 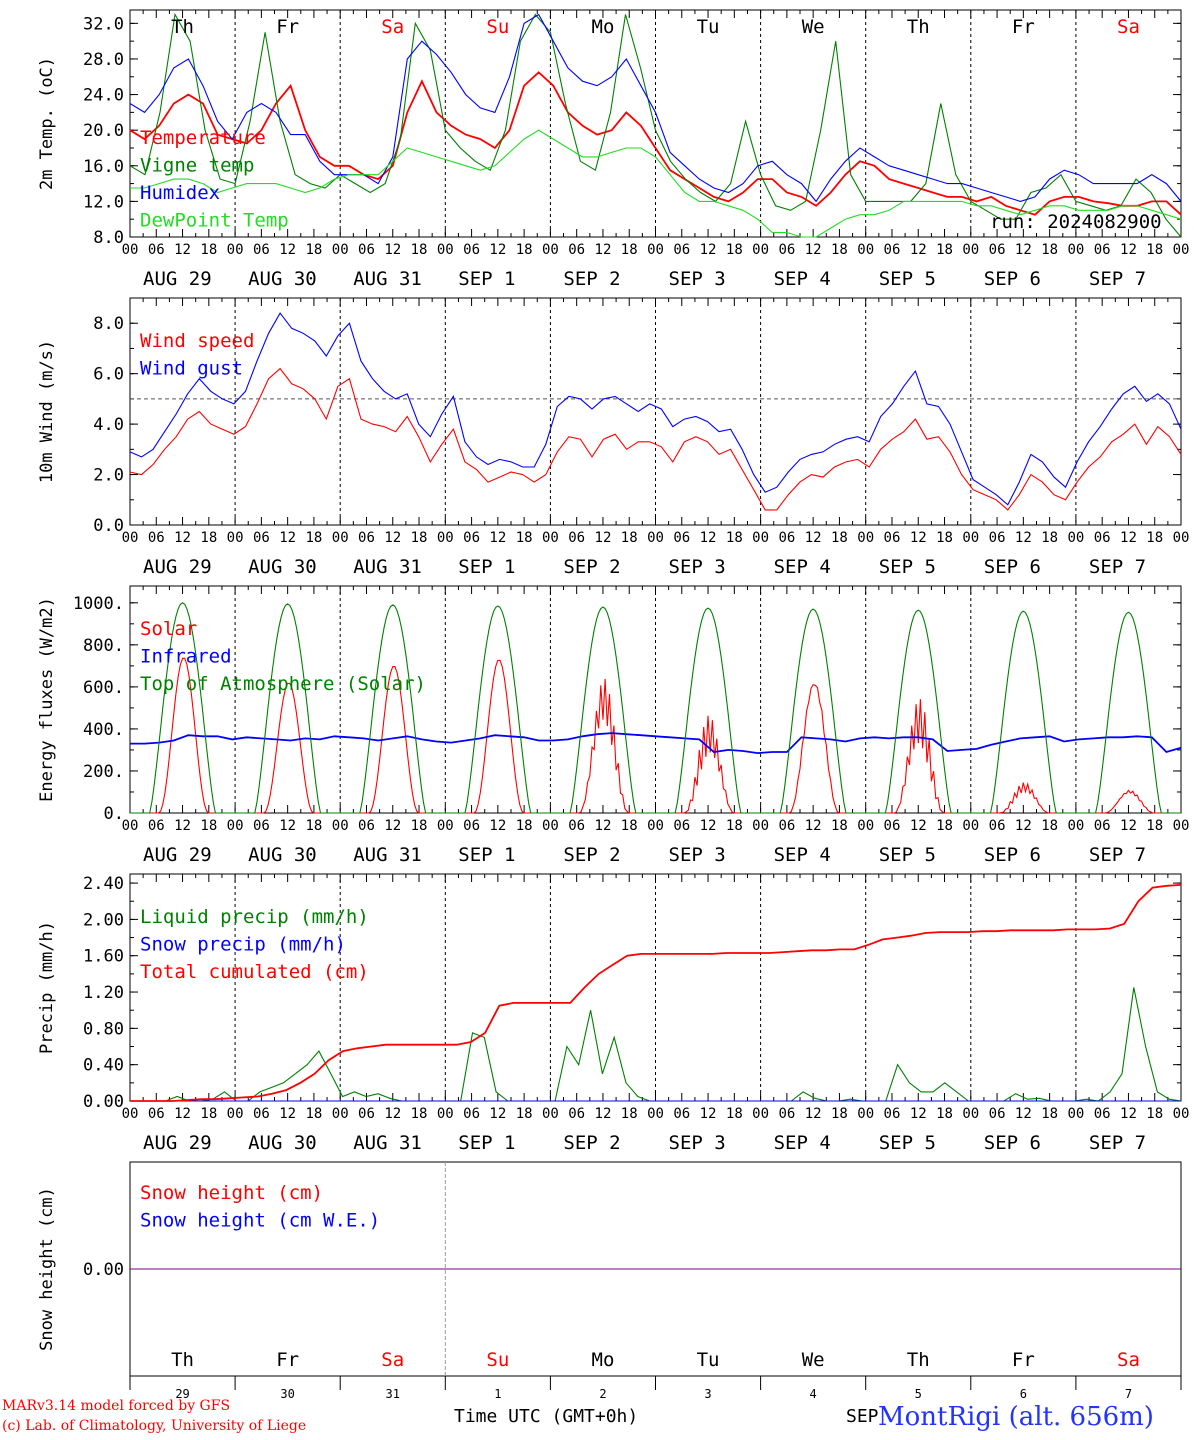 What do you see at coordinates (103, 920) in the screenshot?
I see `y-tick-label: 2.00` at bounding box center [103, 920].